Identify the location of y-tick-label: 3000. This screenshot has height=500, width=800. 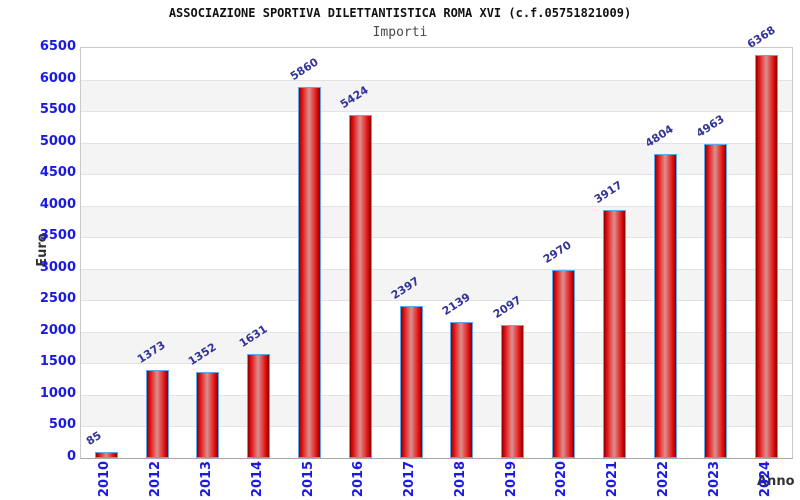
(57, 267).